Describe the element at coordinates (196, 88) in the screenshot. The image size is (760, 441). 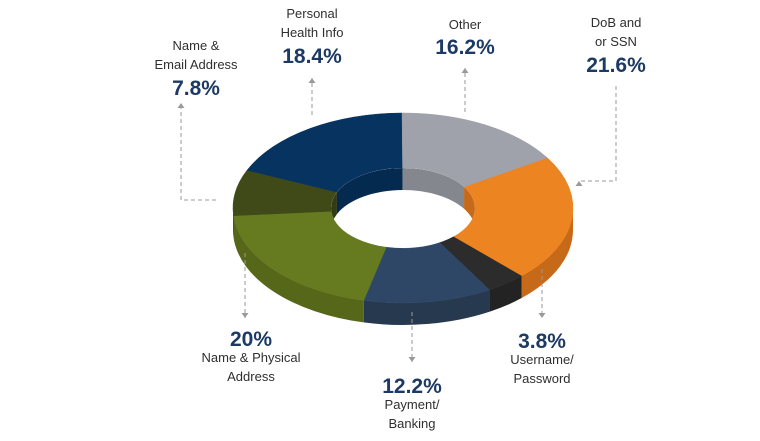
I see `label-value-name-and-email-address: 7.8%` at that location.